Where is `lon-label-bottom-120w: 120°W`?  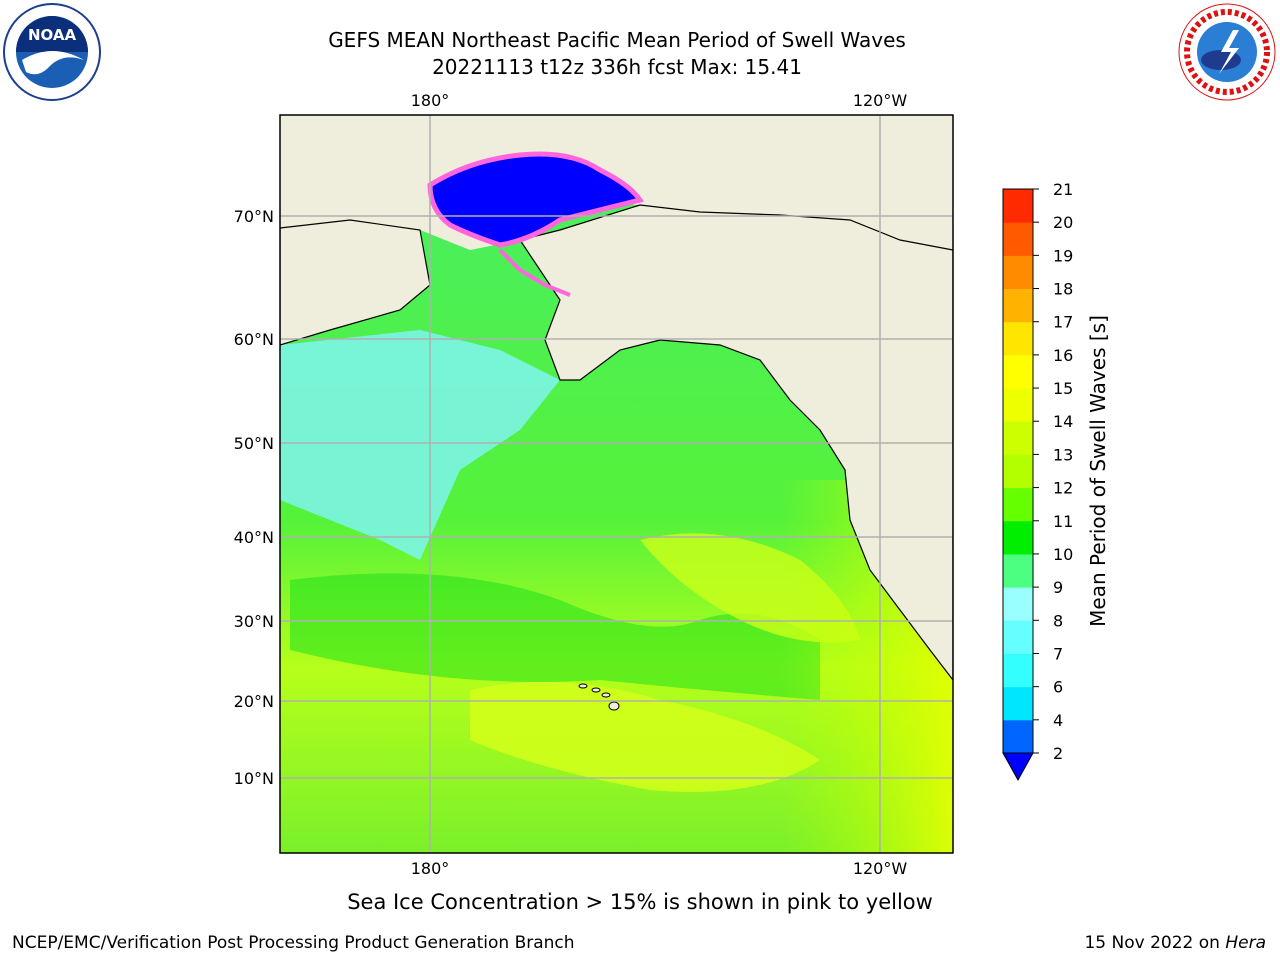 lon-label-bottom-120w: 120°W is located at coordinates (880, 868).